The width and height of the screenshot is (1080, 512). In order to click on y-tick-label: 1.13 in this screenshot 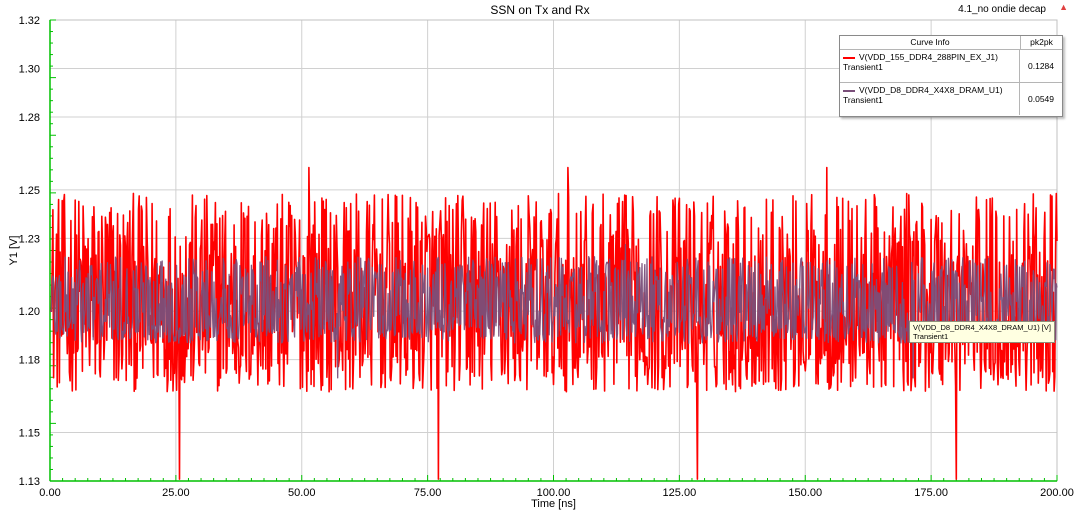, I will do `click(29, 482)`.